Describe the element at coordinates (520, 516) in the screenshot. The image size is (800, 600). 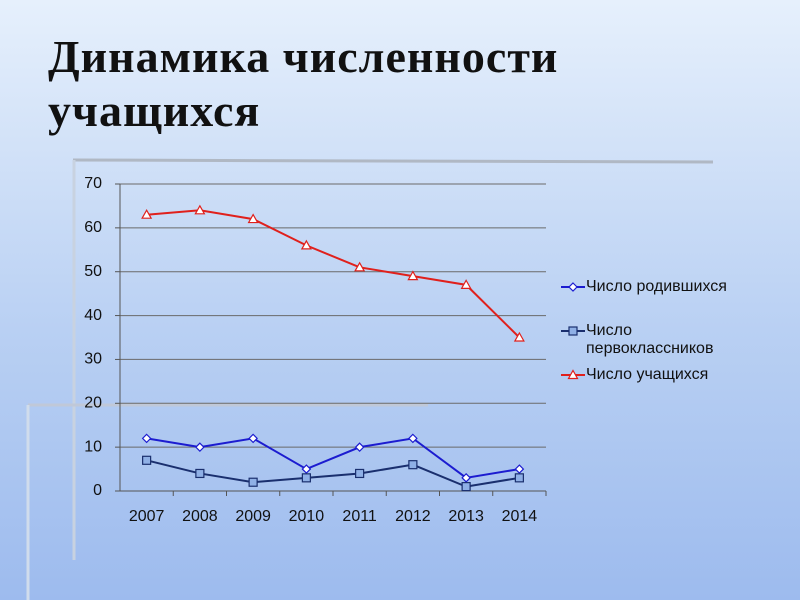
I see `x-tick-label: 2014` at that location.